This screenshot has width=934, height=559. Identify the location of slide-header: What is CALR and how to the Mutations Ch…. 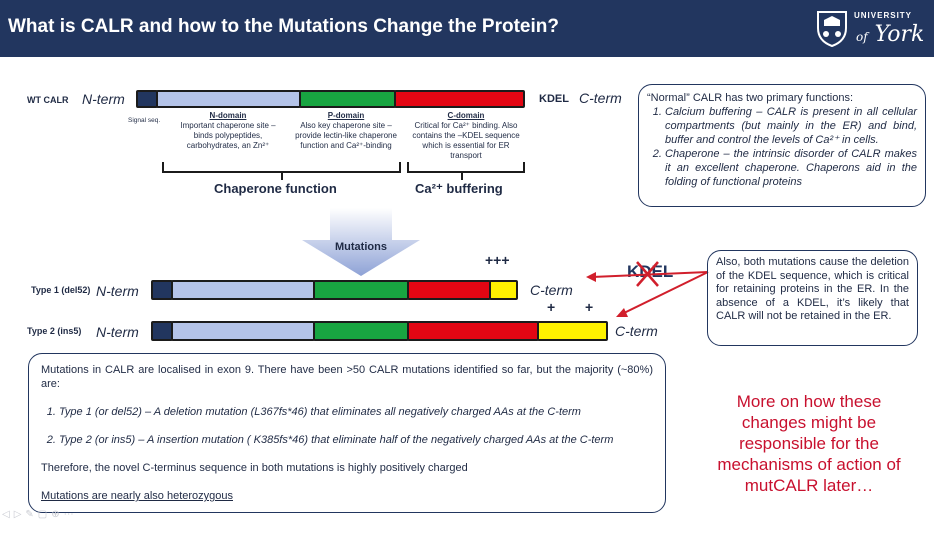
(467, 28).